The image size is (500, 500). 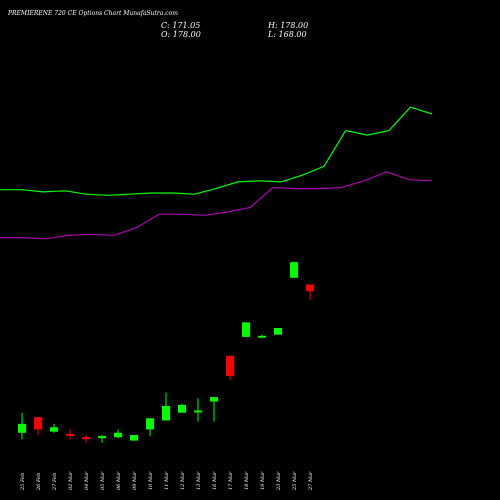 What do you see at coordinates (119, 480) in the screenshot?
I see `x-tick-label: 06 Mar` at bounding box center [119, 480].